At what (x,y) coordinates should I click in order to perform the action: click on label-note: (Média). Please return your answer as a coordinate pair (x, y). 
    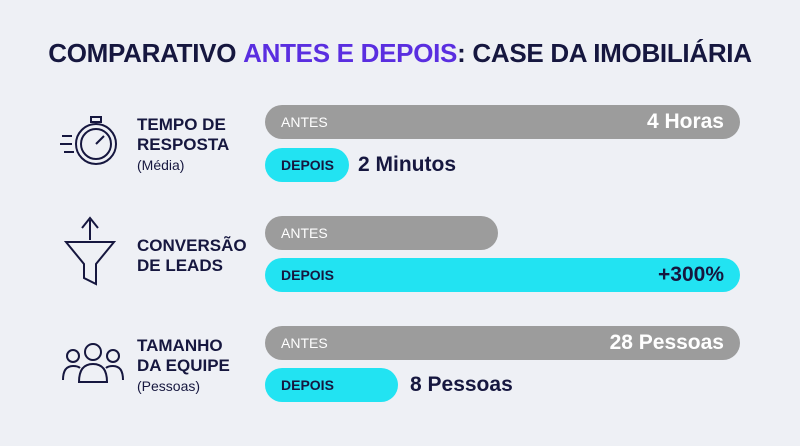
    Looking at the image, I should click on (161, 165).